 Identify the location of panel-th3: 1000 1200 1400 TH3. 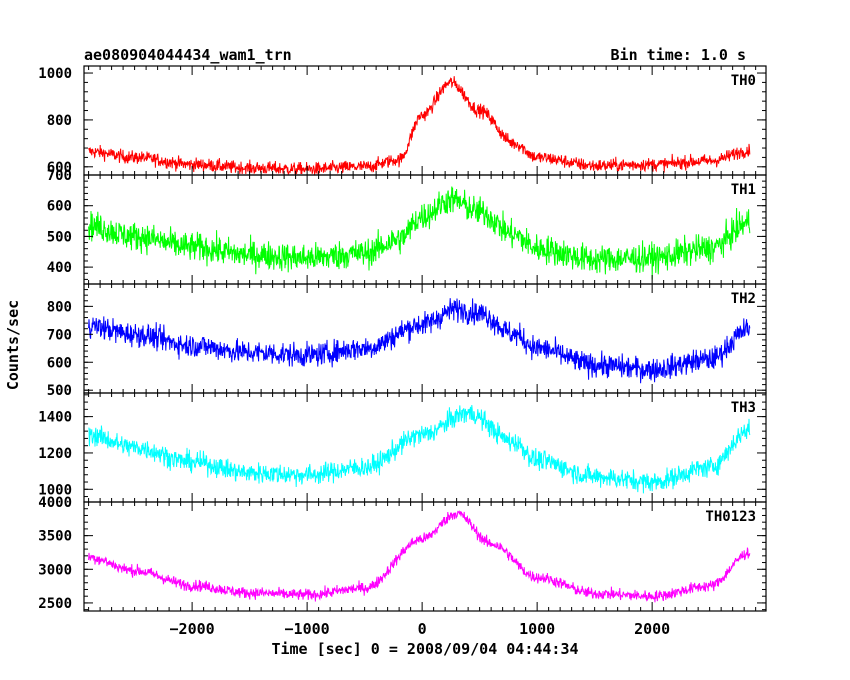
(402, 447).